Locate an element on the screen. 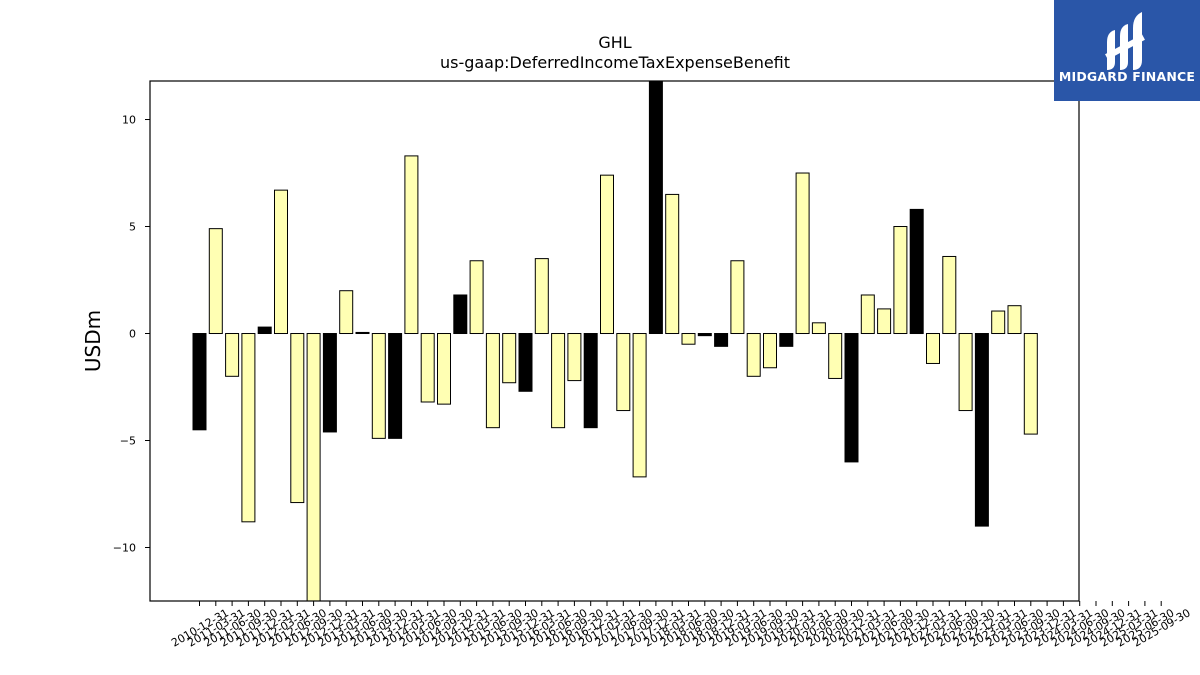 Image resolution: width=1200 pixels, height=675 pixels. y-ticks: −10 −5 0 5 10 is located at coordinates (131, 334).